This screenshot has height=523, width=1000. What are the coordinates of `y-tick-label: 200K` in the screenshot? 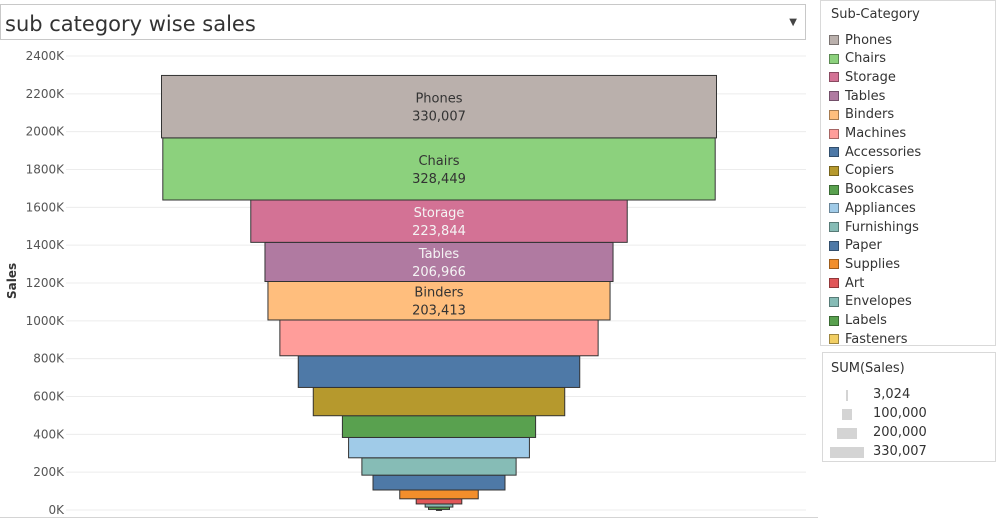 It's located at (49, 472).